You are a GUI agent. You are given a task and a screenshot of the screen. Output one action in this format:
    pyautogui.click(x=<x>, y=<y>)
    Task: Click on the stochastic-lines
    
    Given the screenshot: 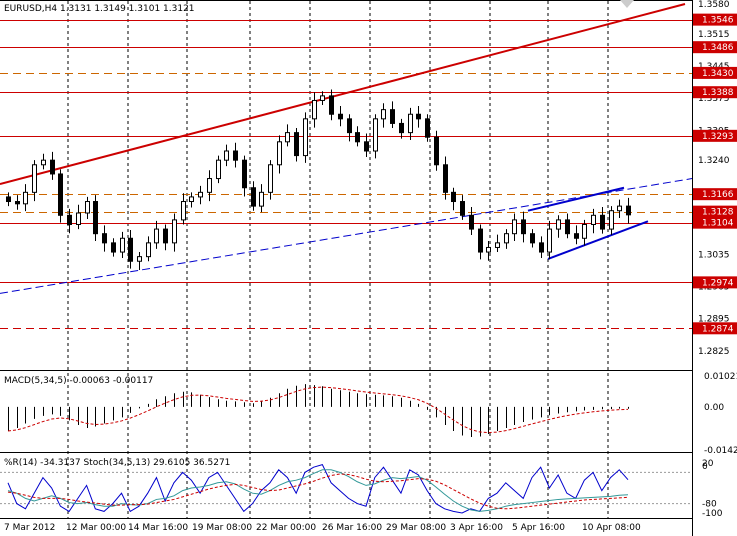 What is the action you would take?
    pyautogui.click(x=346, y=488)
    